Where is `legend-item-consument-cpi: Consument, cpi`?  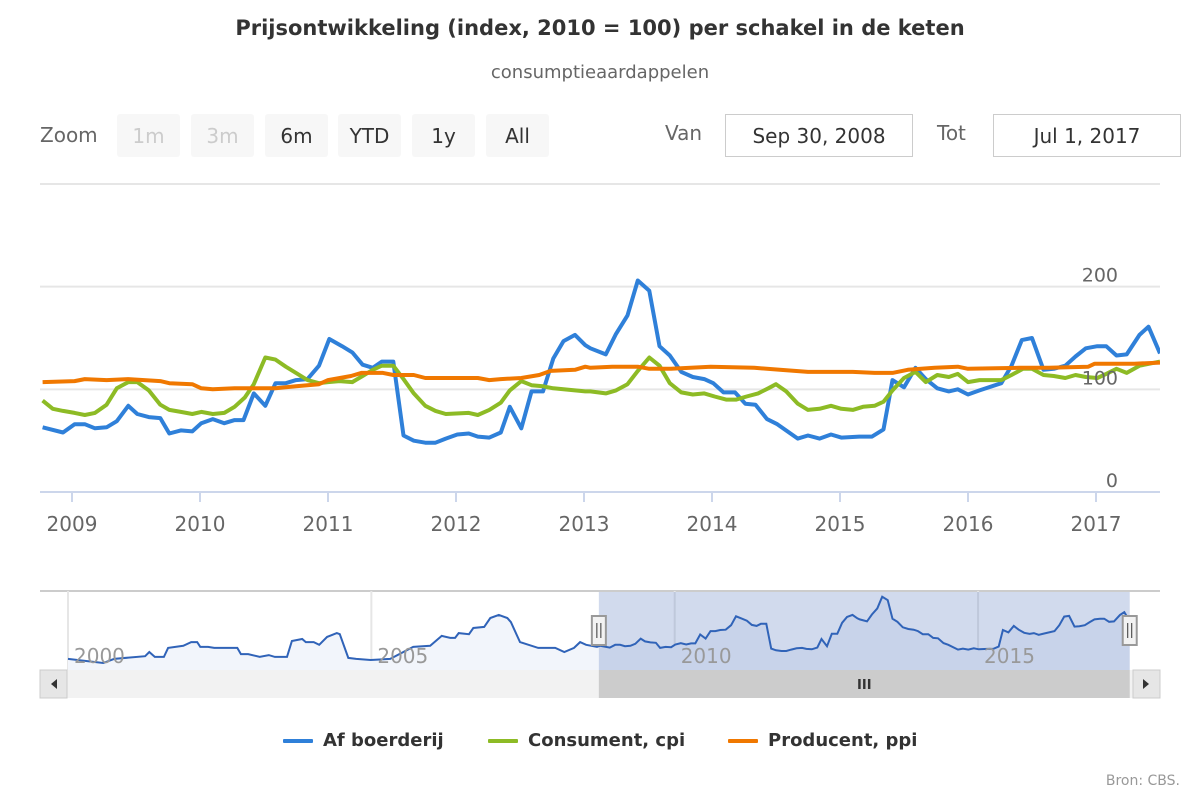 legend-item-consument-cpi: Consument, cpi is located at coordinates (586, 740).